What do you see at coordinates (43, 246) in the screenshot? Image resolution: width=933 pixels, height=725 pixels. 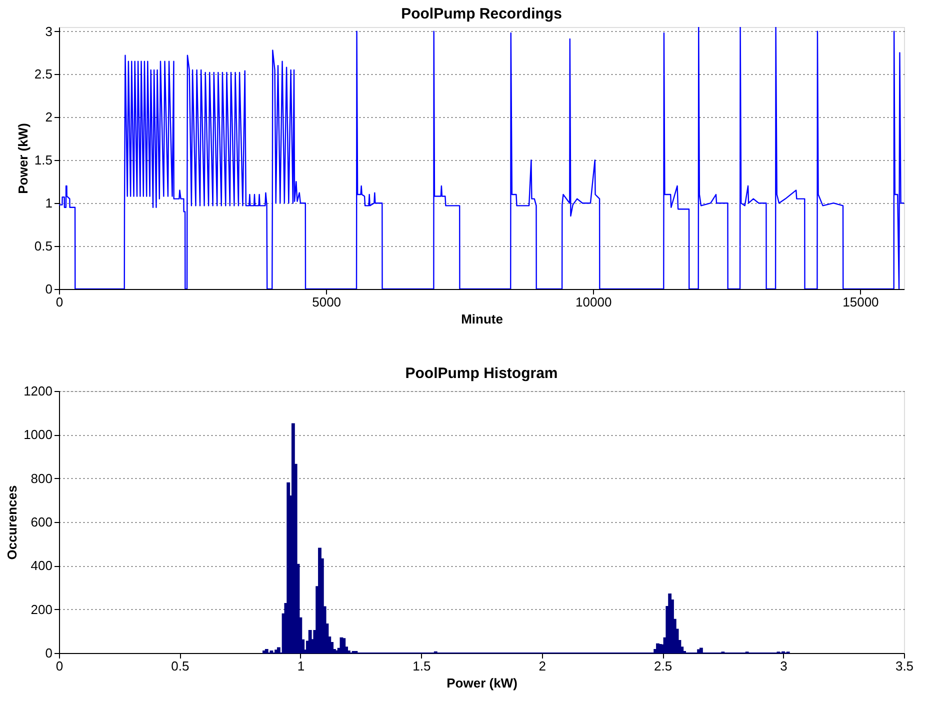 I see `y-tick-label: 0.5` at bounding box center [43, 246].